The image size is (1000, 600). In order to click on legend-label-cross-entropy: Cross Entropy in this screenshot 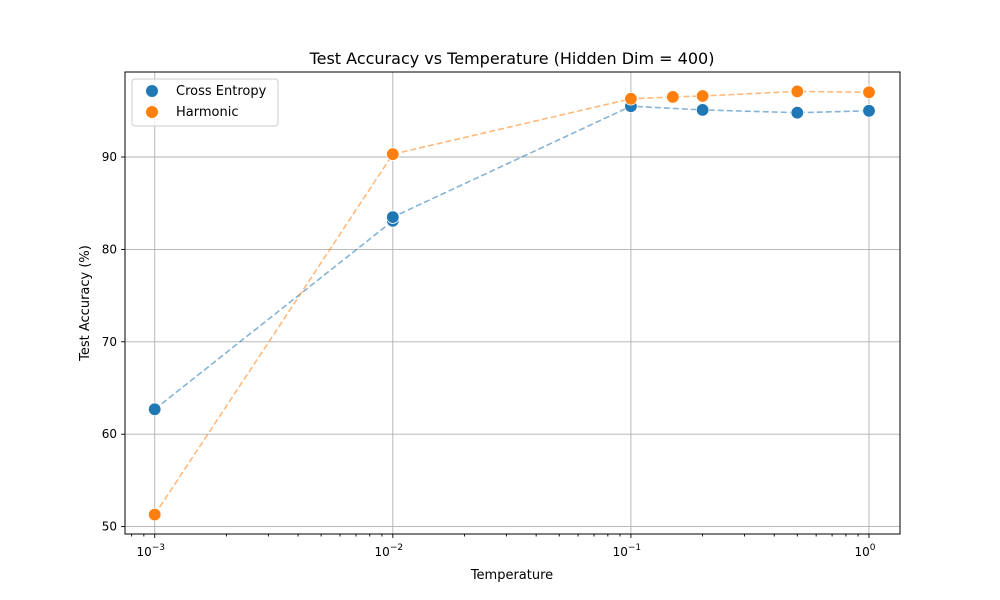, I will do `click(221, 91)`.